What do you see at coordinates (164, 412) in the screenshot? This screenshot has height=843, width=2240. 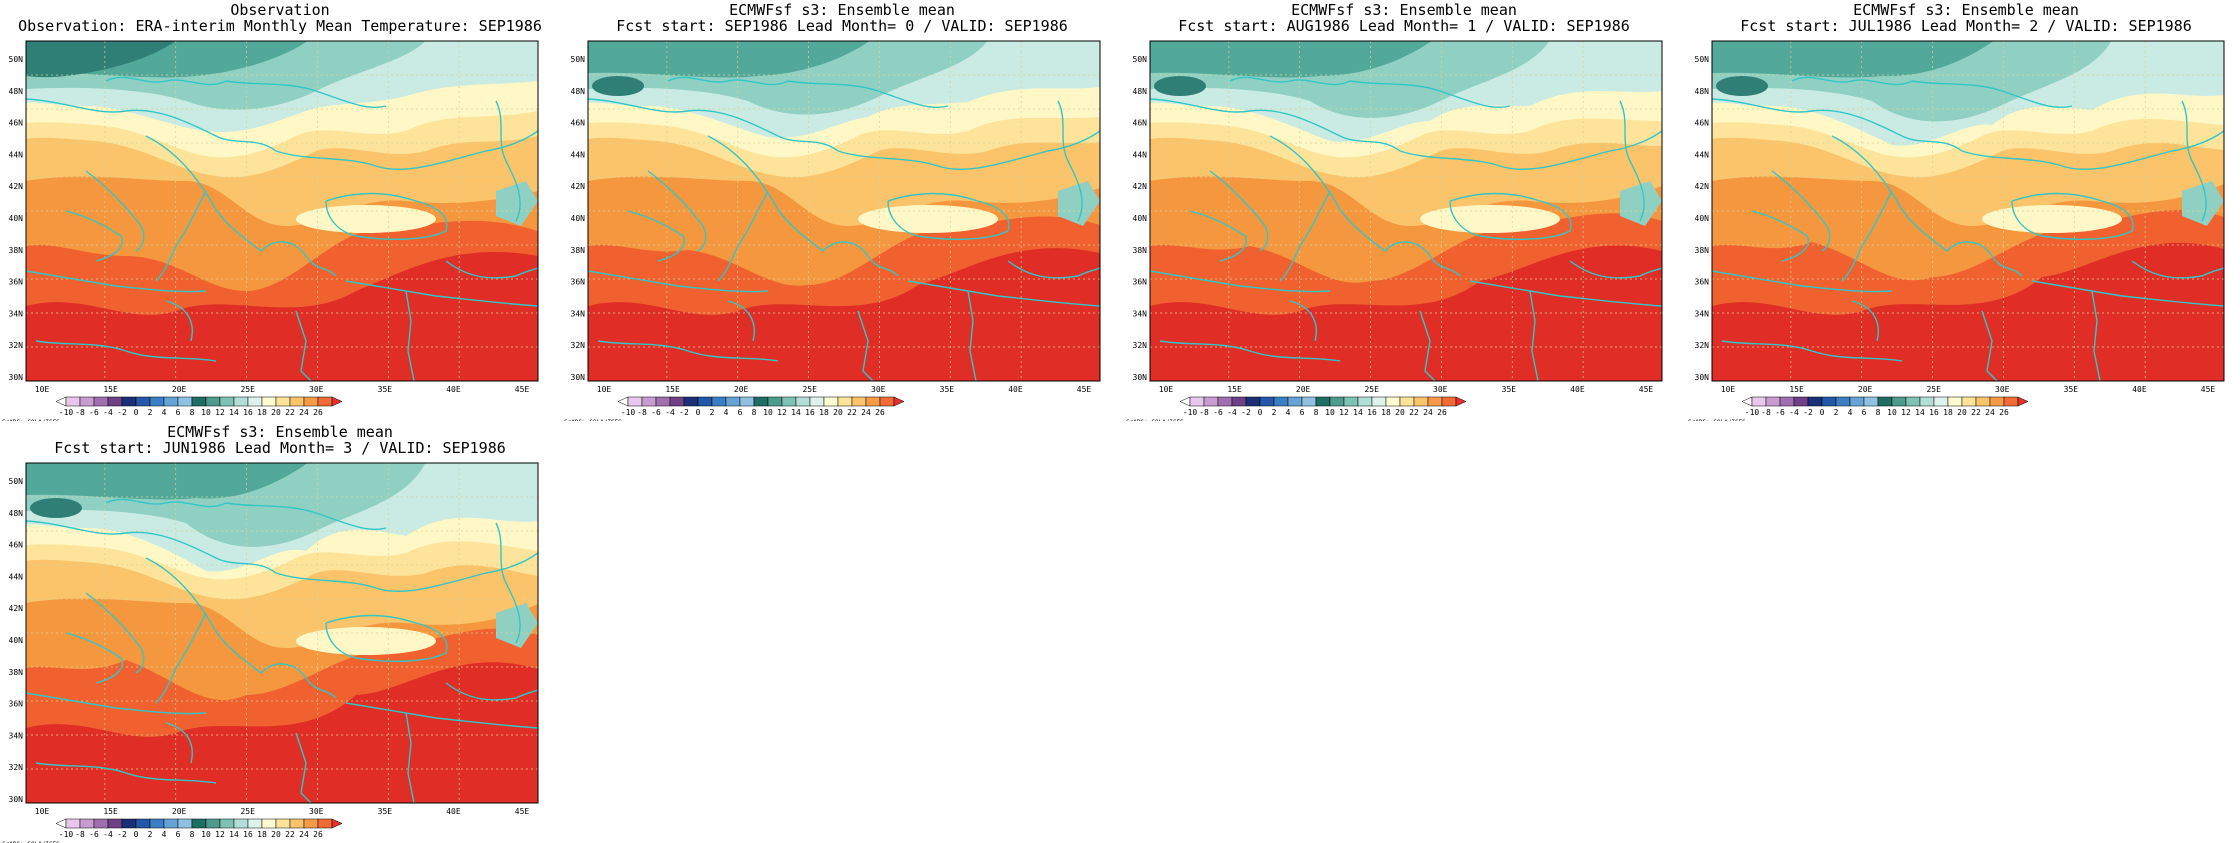 I see `colorbar-label: 4` at bounding box center [164, 412].